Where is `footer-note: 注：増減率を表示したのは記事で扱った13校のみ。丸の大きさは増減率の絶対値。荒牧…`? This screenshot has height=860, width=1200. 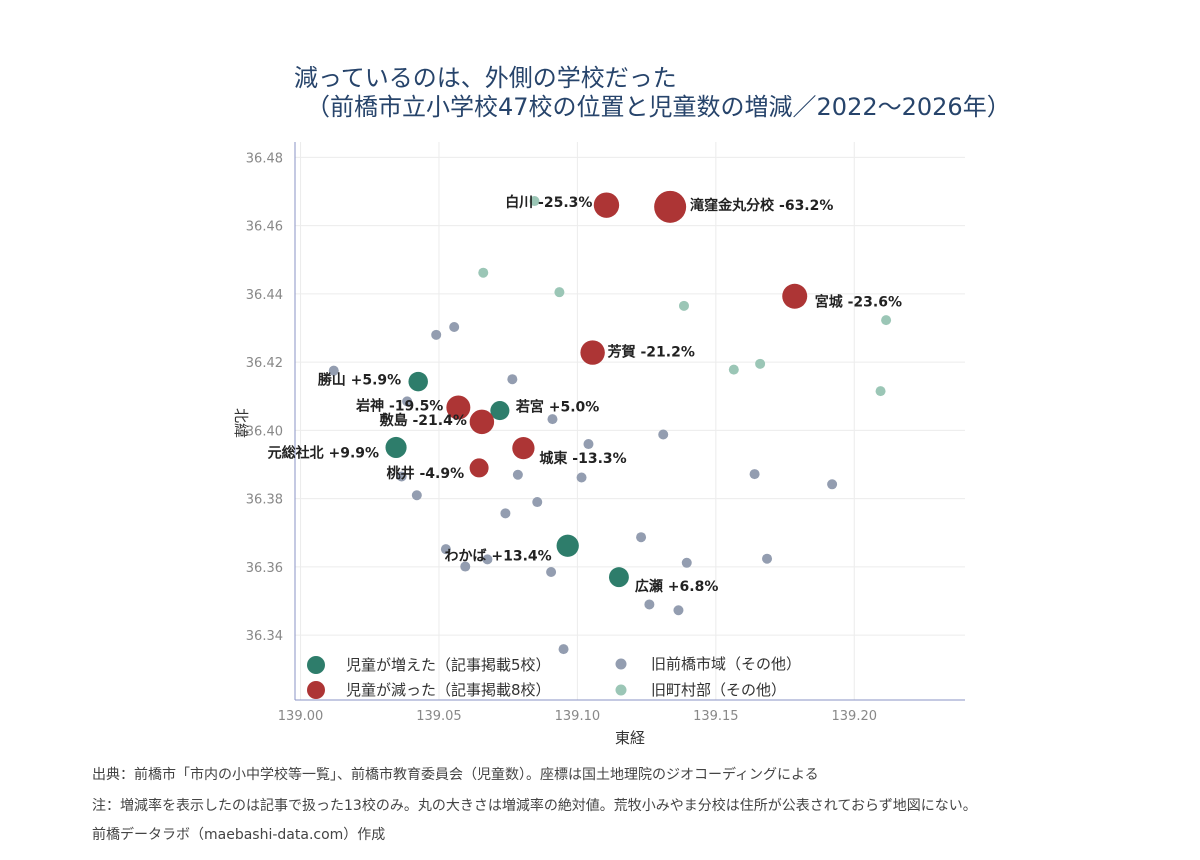
footer-note: 注：増減率を表示したのは記事で扱った13校のみ。丸の大きさは増減率の絶対値。荒牧… is located at coordinates (534, 806).